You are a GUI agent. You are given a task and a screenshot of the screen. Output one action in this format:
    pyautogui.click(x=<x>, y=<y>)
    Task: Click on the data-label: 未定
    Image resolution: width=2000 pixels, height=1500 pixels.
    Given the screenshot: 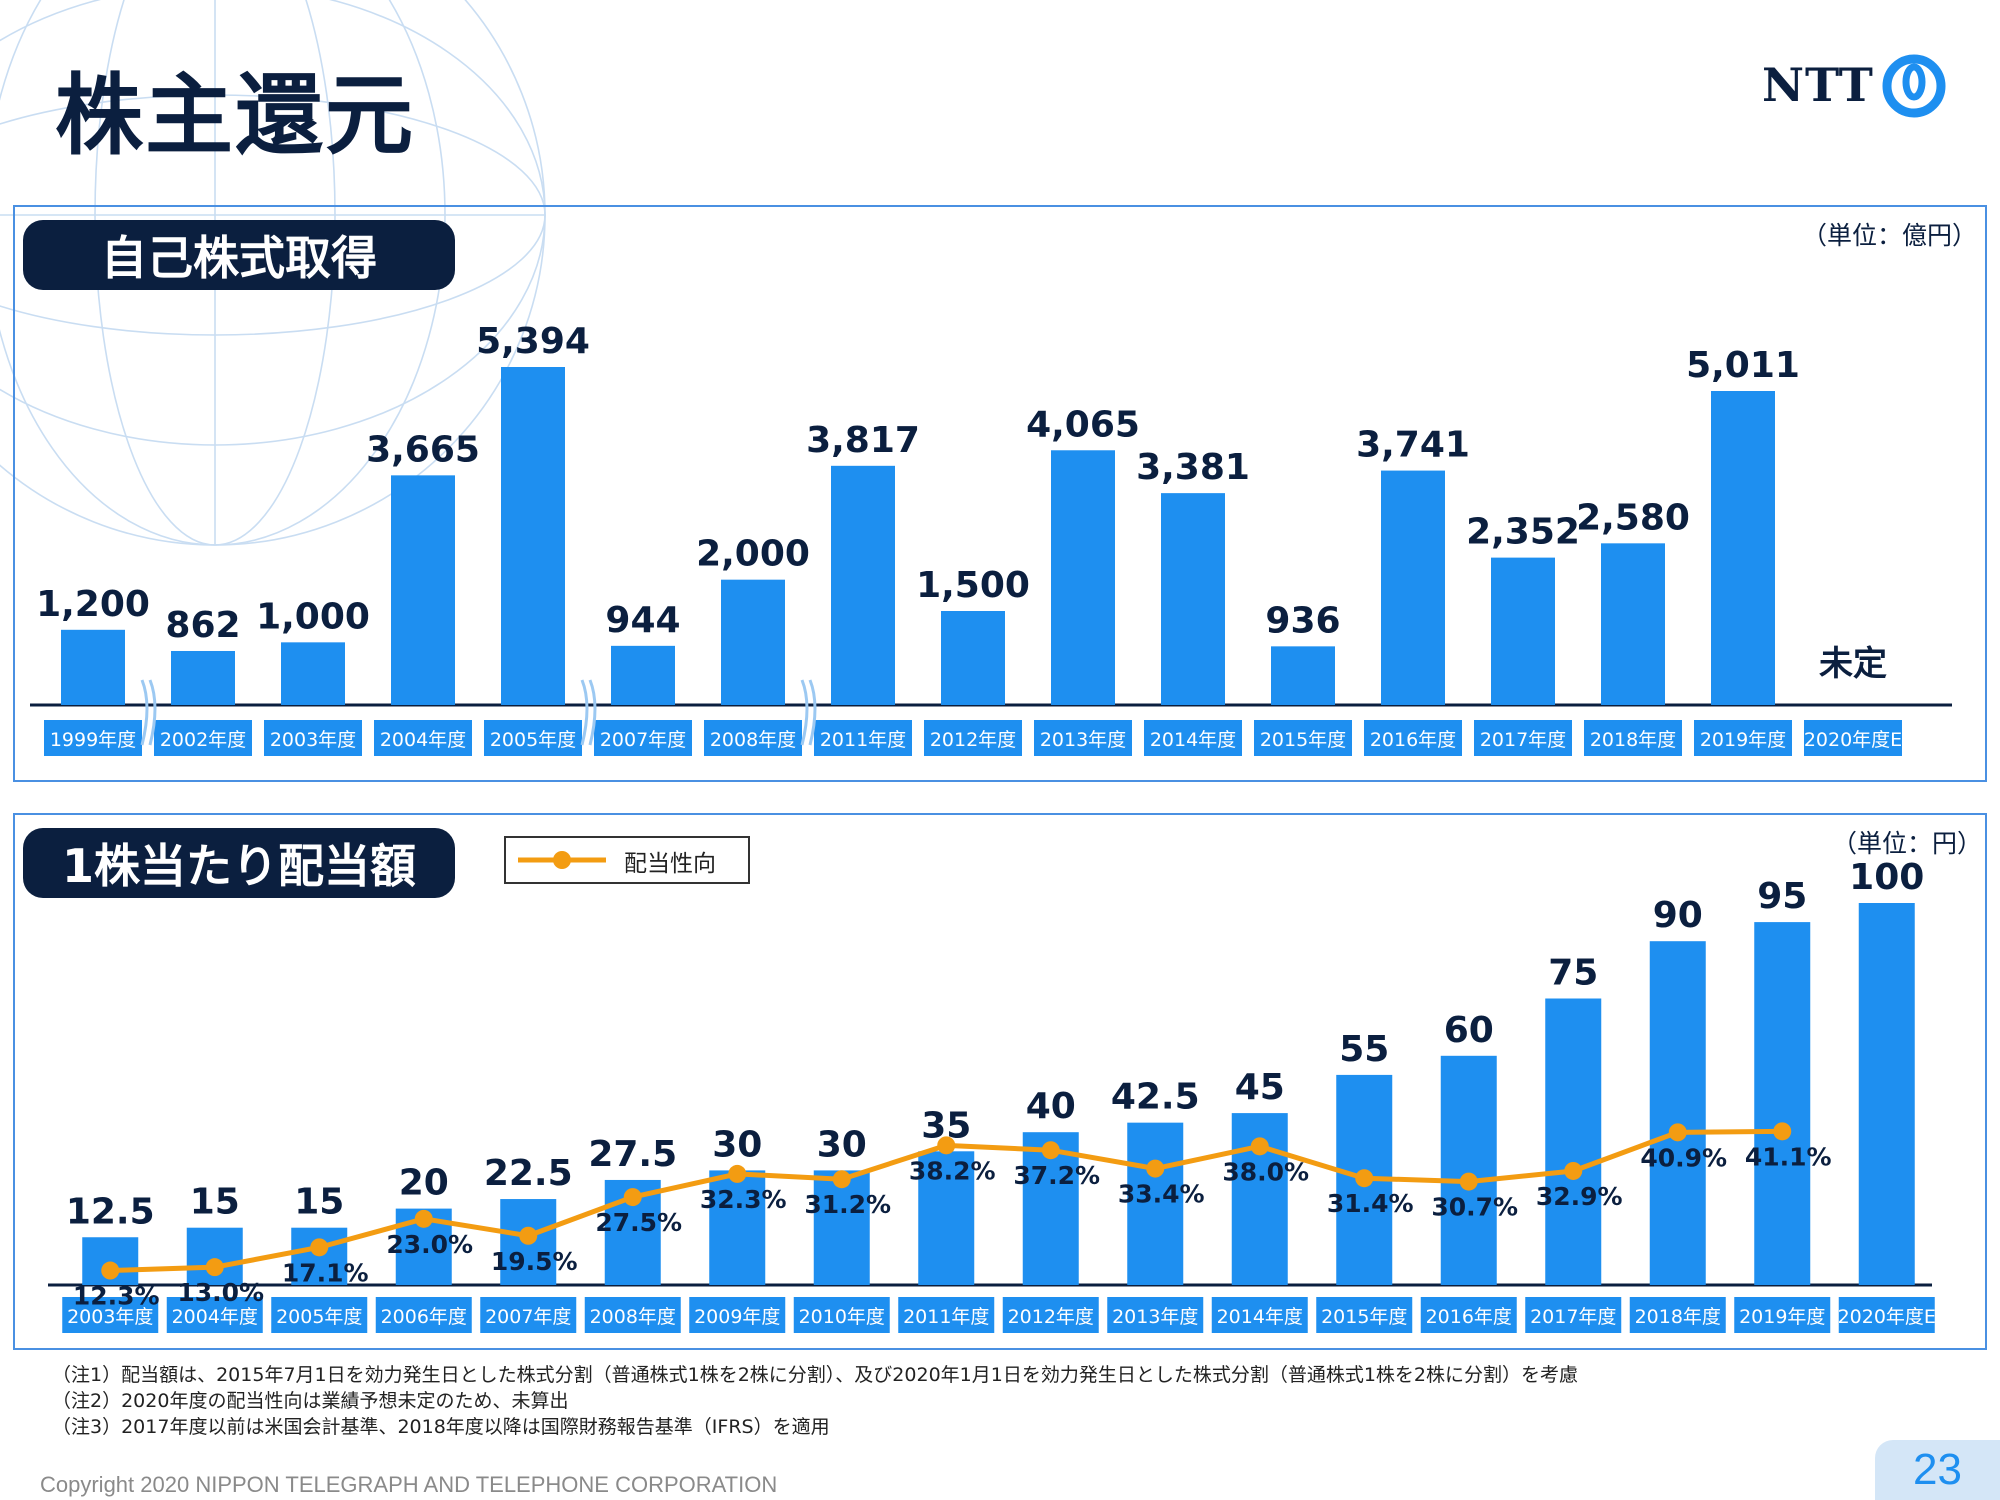 What is the action you would take?
    pyautogui.click(x=1853, y=664)
    